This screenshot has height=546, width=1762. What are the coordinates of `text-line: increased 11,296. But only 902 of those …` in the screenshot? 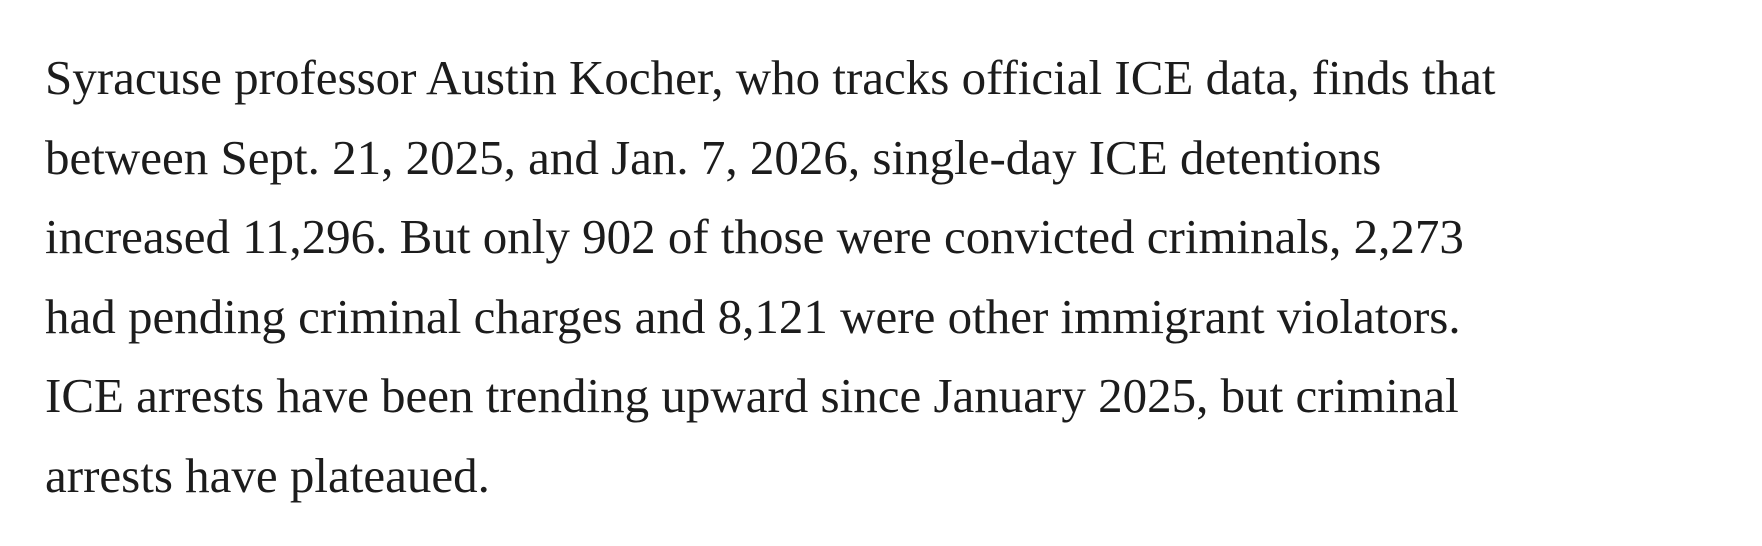 It's located at (754, 236).